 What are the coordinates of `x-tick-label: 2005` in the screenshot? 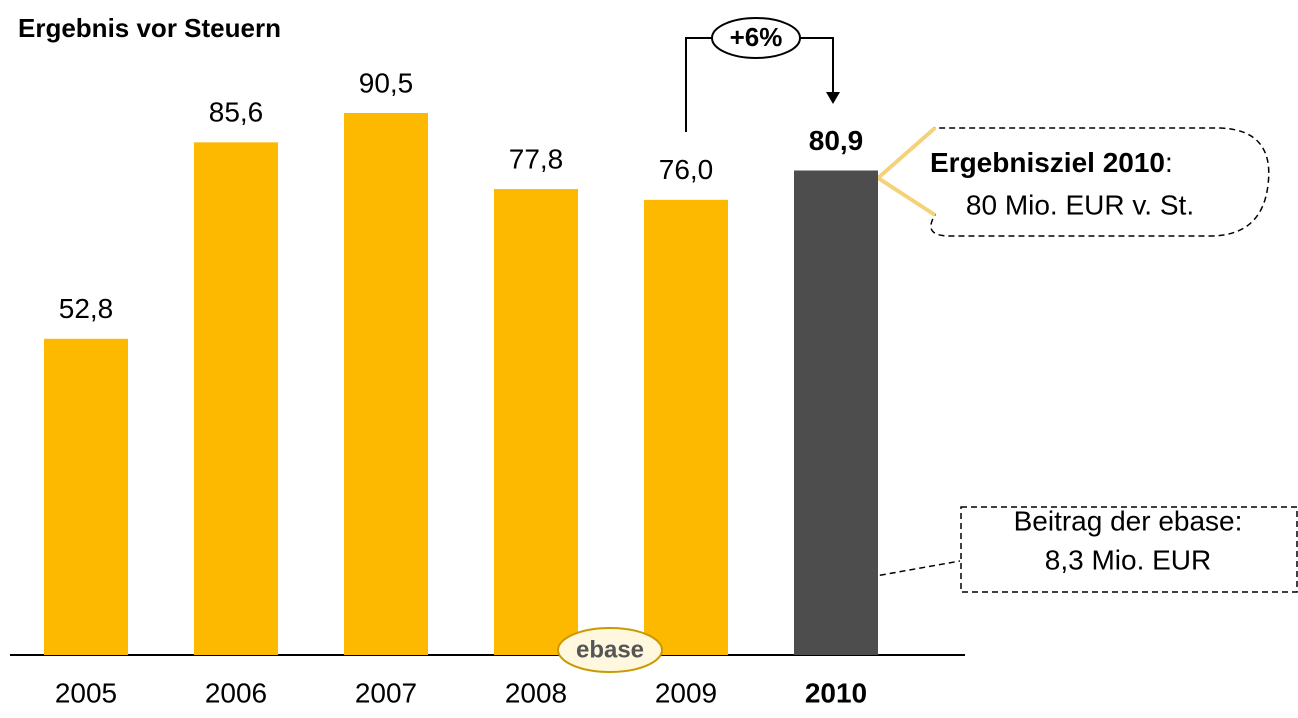 It's located at (86, 692).